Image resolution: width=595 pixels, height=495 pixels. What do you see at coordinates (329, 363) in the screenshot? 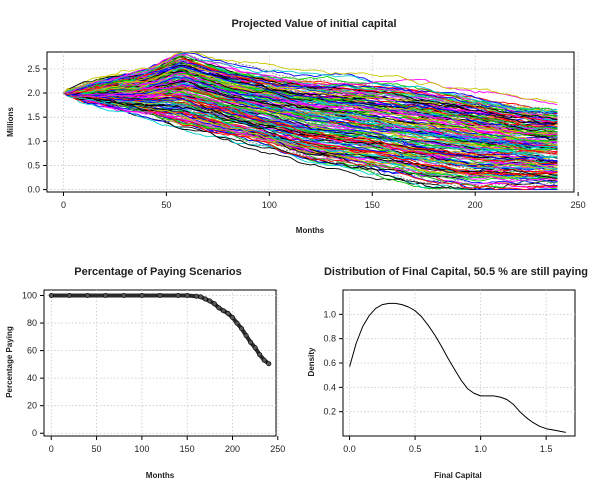
I see `y-tick-label: 0.6` at bounding box center [329, 363].